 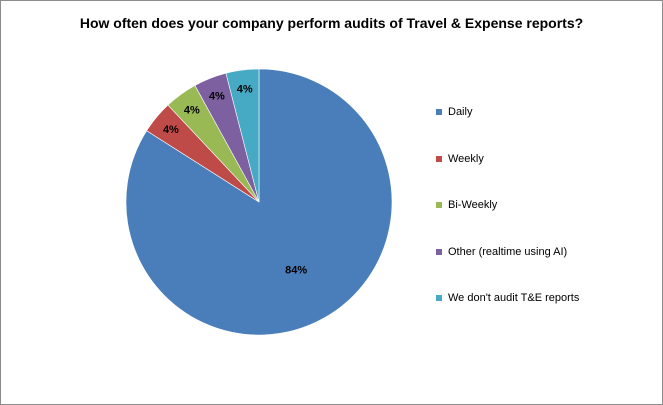 I want to click on legend-label: Daily, so click(x=460, y=112).